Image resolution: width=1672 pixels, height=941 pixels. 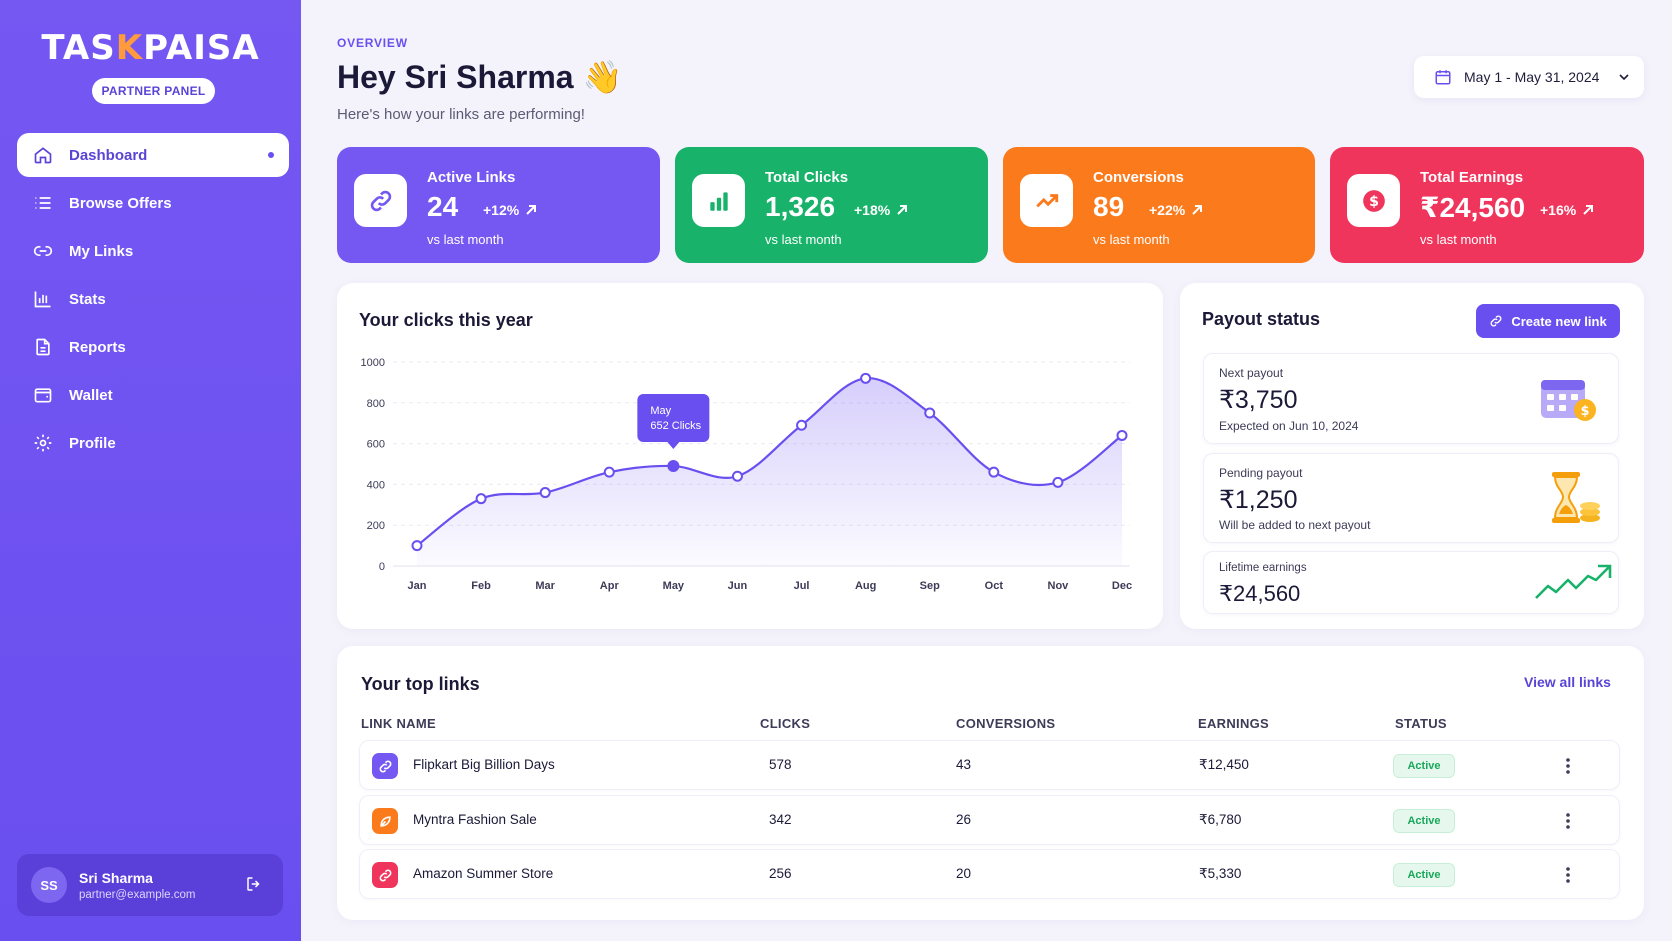 I want to click on date-range-text: May 1 - May 31, 2024, so click(x=1532, y=77).